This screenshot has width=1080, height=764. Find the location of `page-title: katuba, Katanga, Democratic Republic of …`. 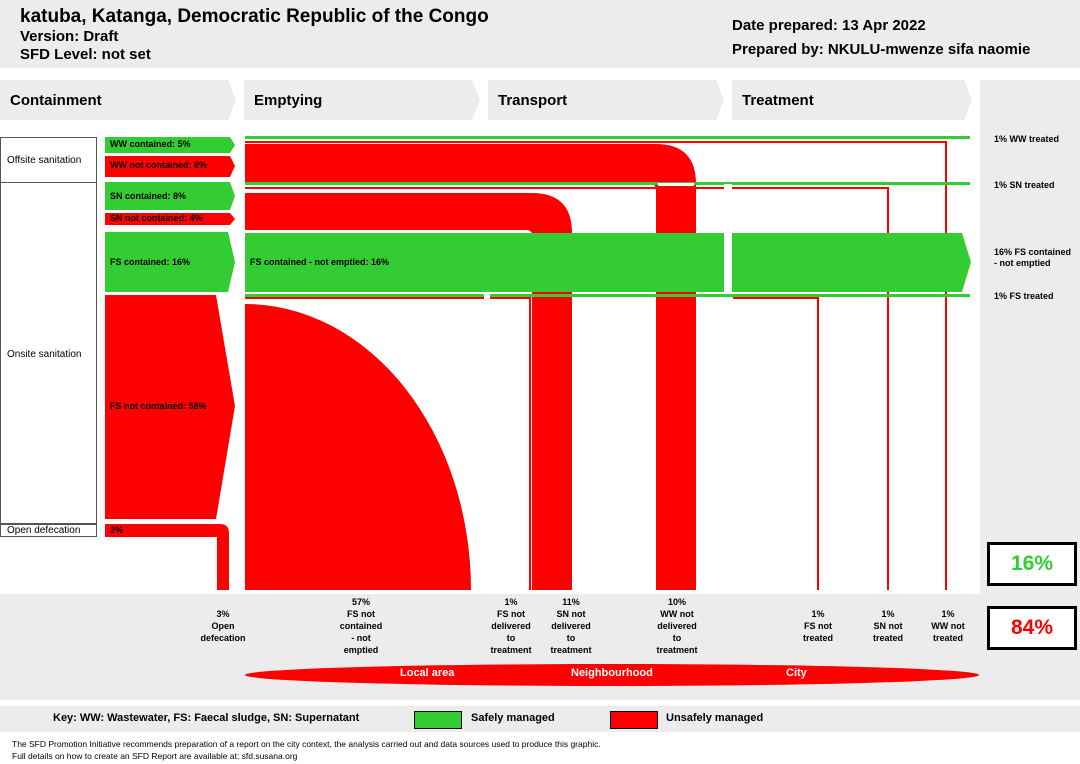

page-title: katuba, Katanga, Democratic Republic of … is located at coordinates (254, 16).